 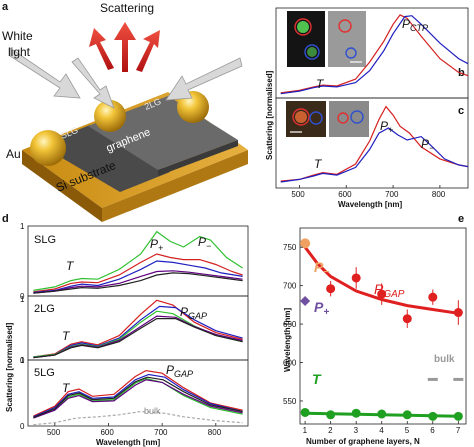 I want to click on panel-a-letter: a, so click(x=5, y=7).